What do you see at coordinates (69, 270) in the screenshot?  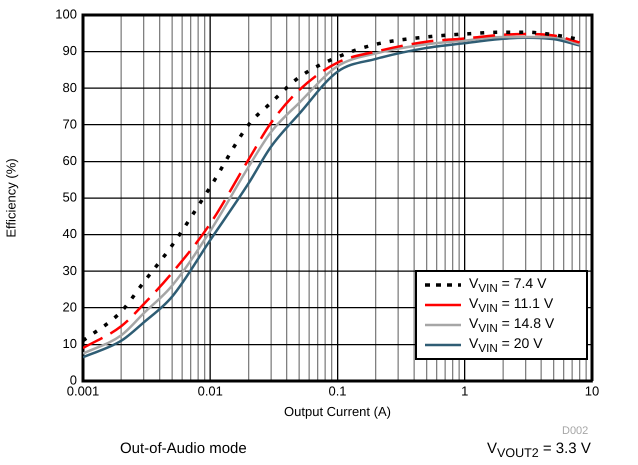 I see `y-tick-label: 30` at bounding box center [69, 270].